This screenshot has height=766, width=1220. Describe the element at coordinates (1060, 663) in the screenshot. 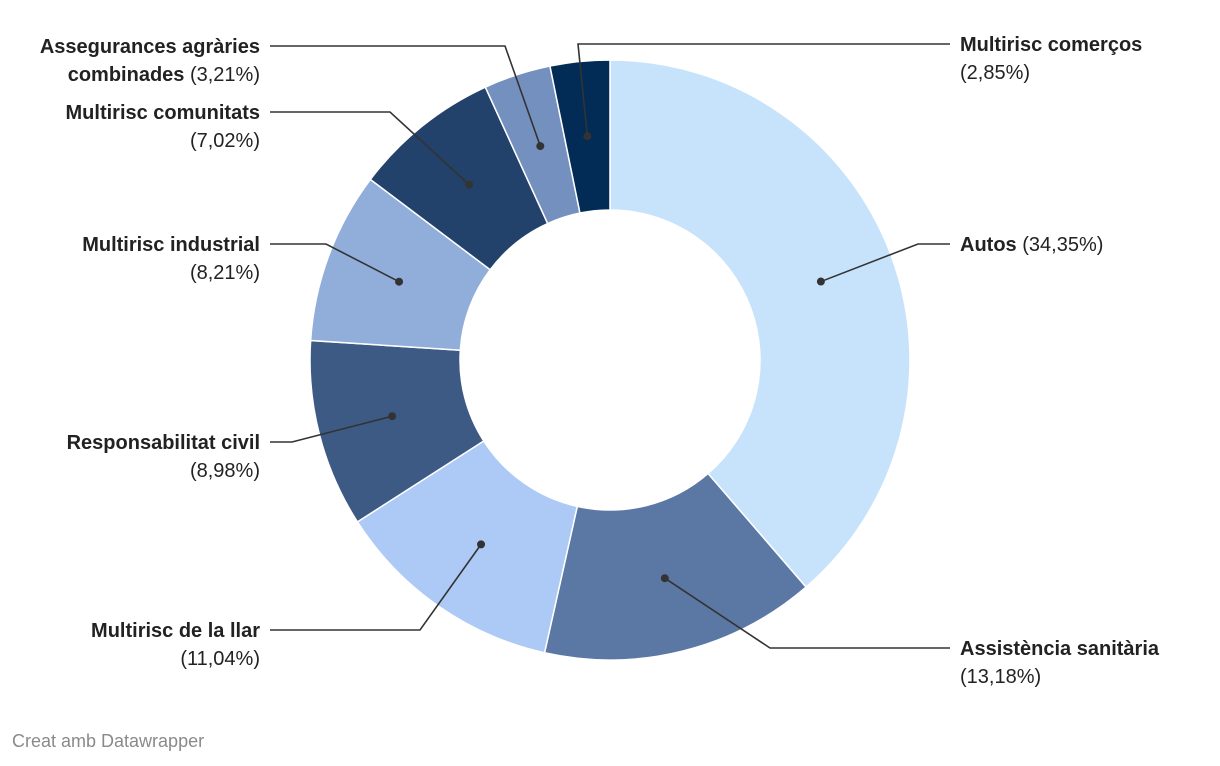

I see `label-assistencia-sanitaria: Assistència sanitària (13,18%)` at that location.